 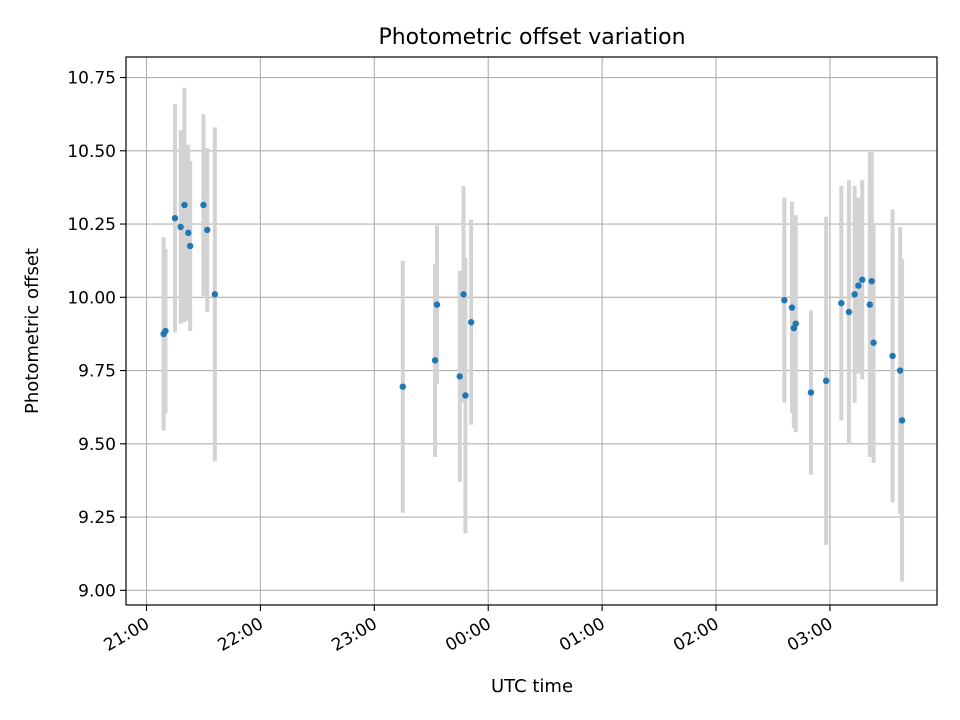 I want to click on y-axis-ticks: 9.00 9.25 9.50 9.75 10.00 10.25 10.50 10.75, so click(x=96, y=335).